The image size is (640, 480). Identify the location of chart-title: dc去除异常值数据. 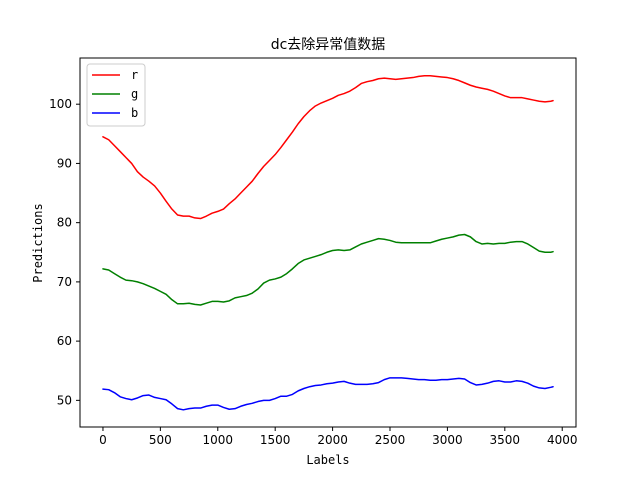
(328, 45).